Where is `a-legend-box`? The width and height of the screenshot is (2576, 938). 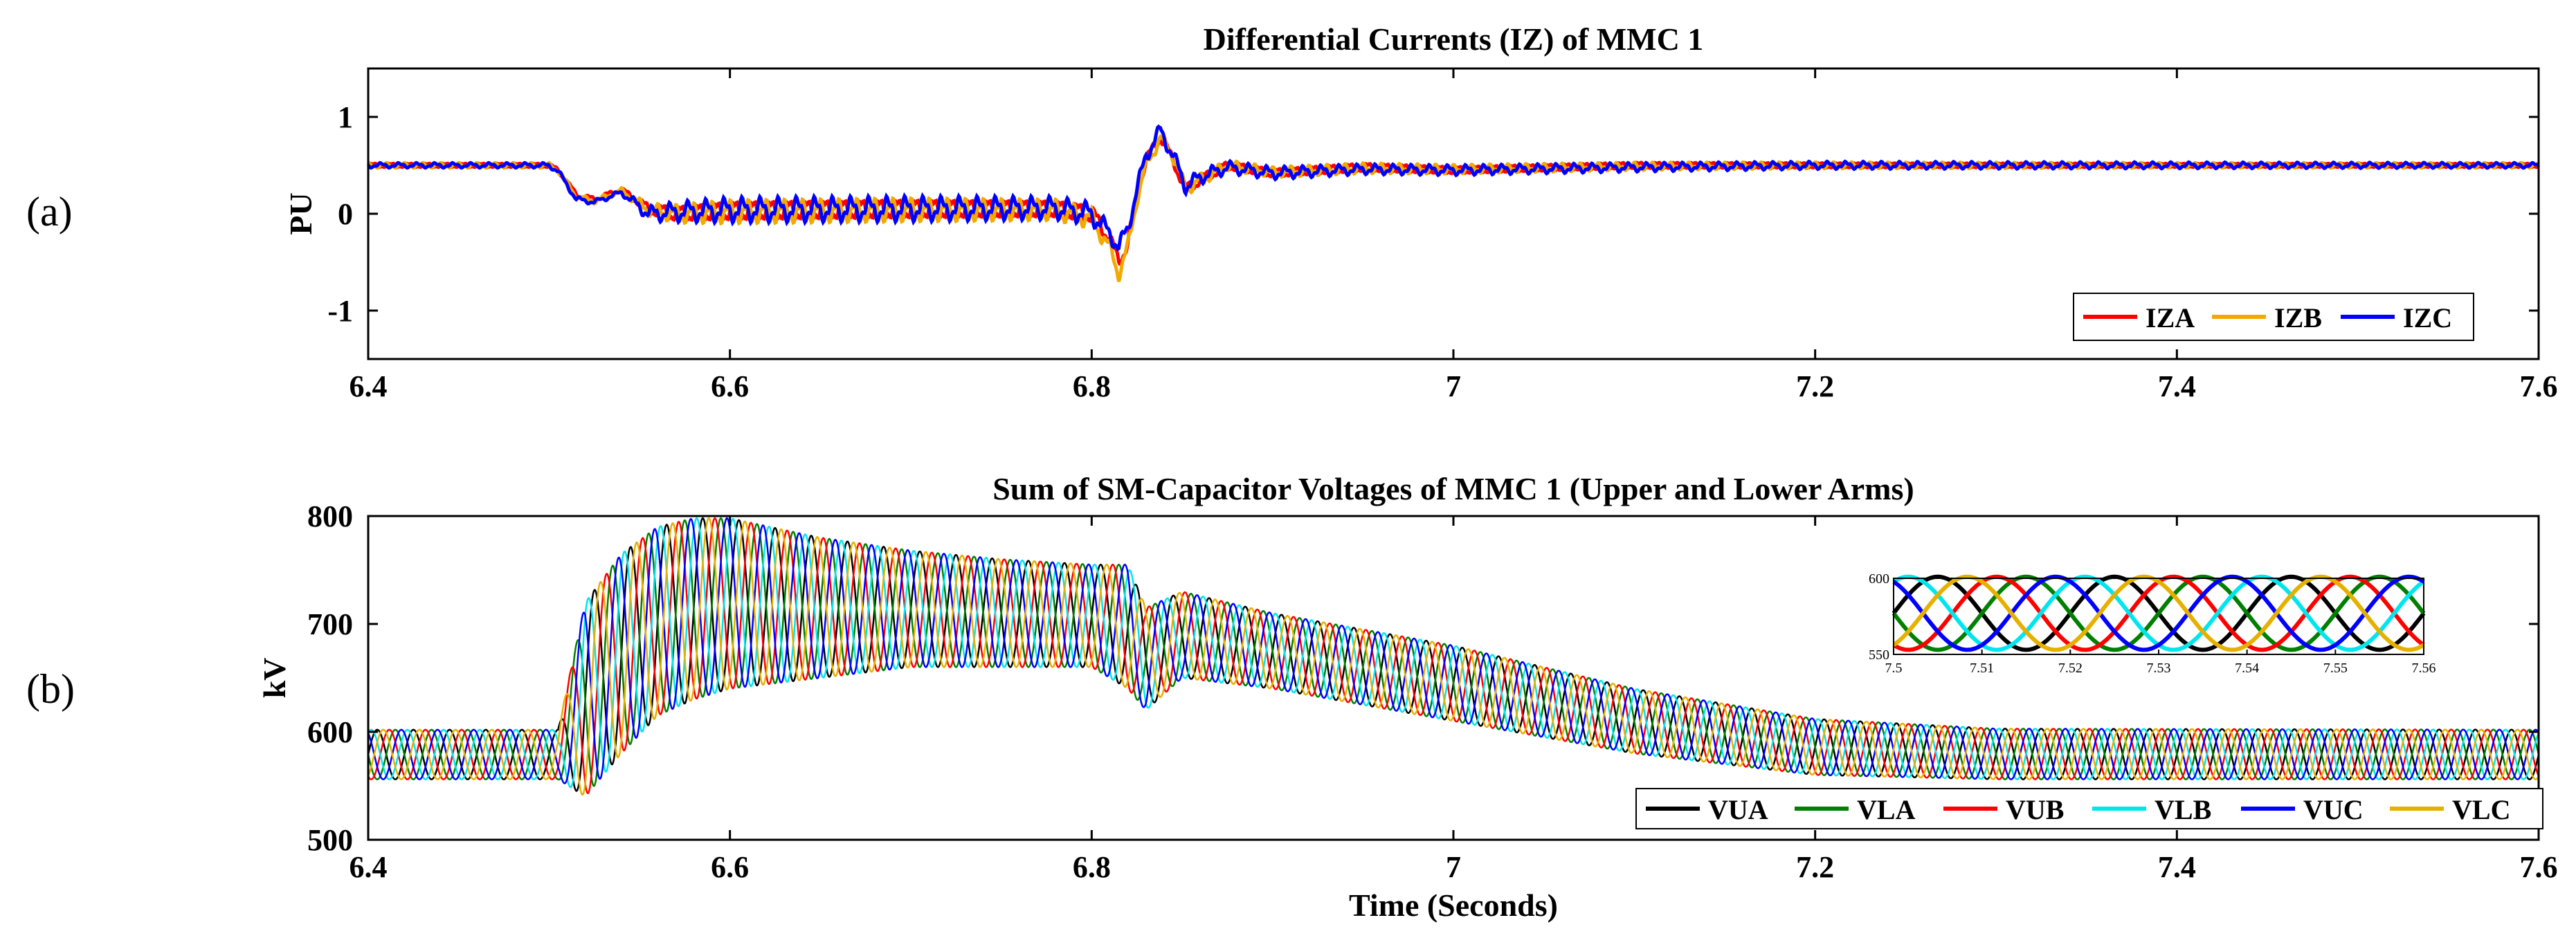 a-legend-box is located at coordinates (2273, 317).